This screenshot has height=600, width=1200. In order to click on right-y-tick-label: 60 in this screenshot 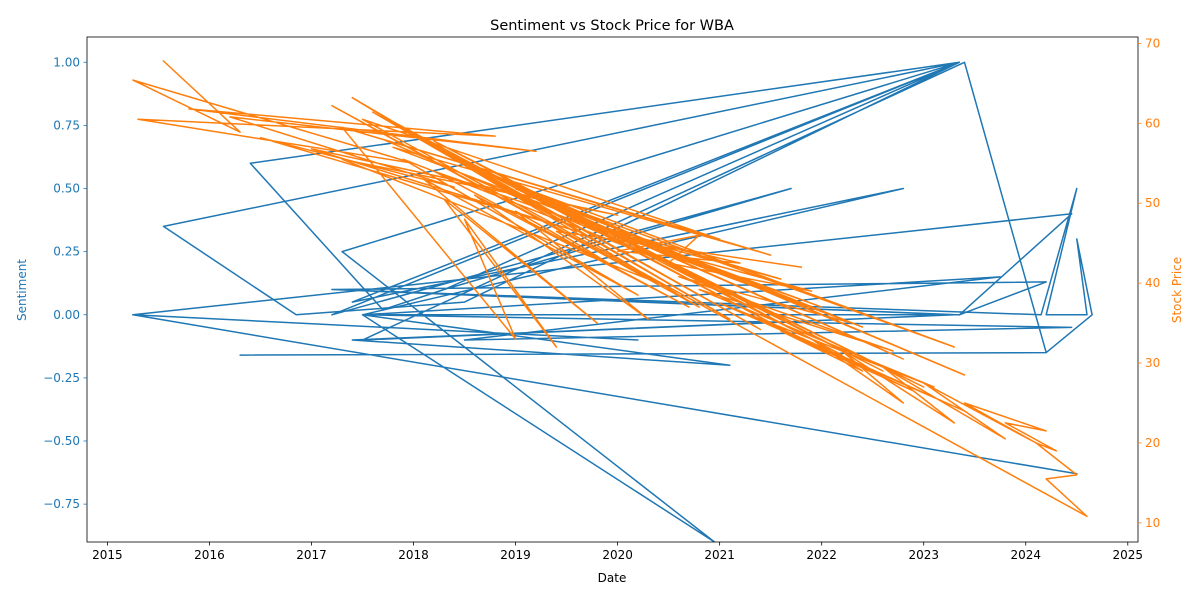, I will do `click(1152, 123)`.